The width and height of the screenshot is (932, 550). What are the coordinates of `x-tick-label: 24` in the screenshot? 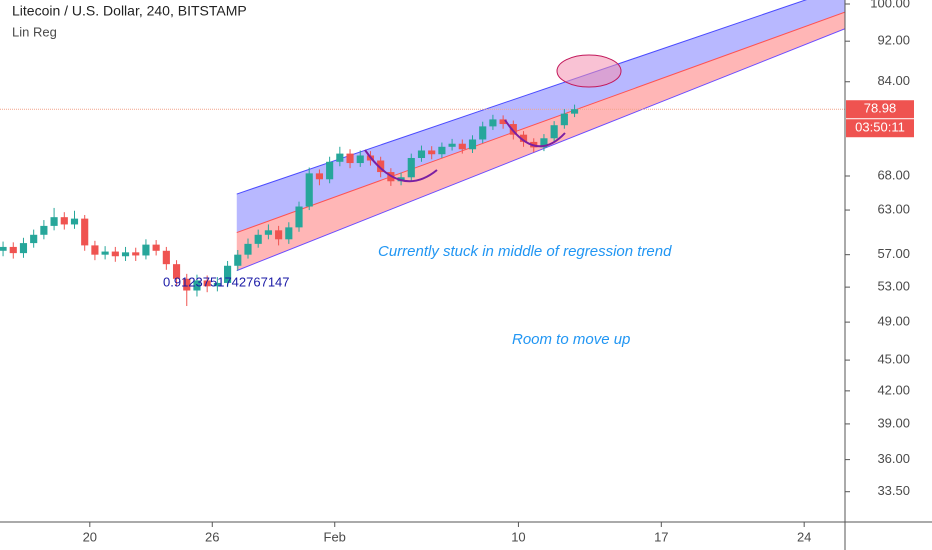 It's located at (804, 536).